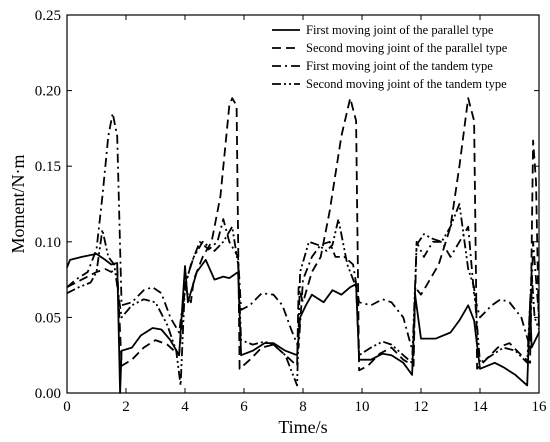 The height and width of the screenshot is (442, 550). I want to click on y-tick-label: 0.05, so click(48, 318).